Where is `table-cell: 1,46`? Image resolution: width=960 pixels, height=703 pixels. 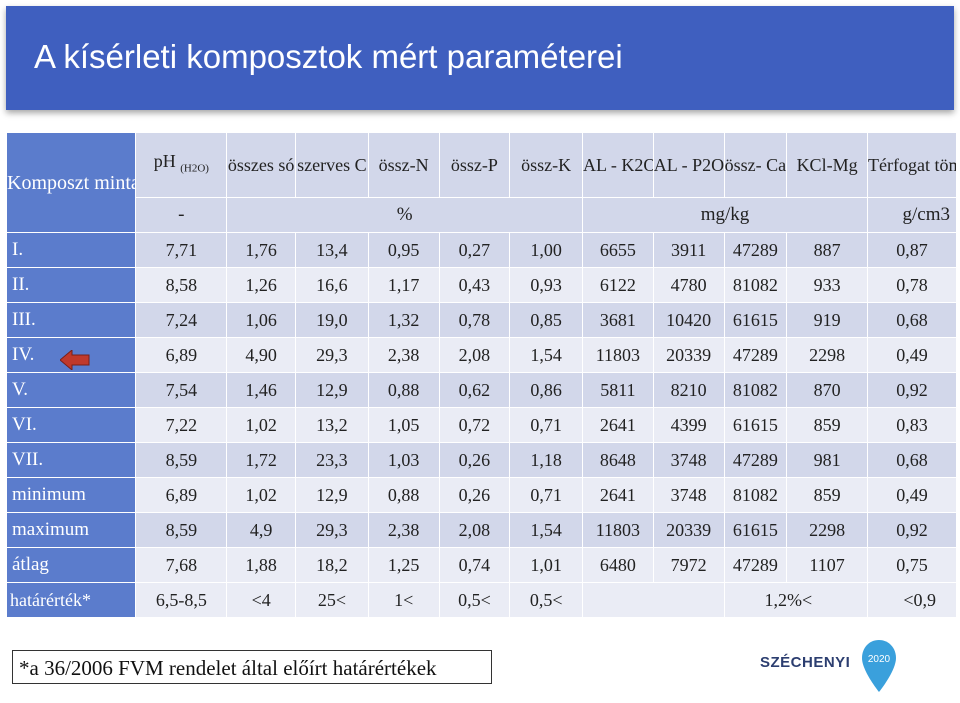 table-cell: 1,46 is located at coordinates (261, 390).